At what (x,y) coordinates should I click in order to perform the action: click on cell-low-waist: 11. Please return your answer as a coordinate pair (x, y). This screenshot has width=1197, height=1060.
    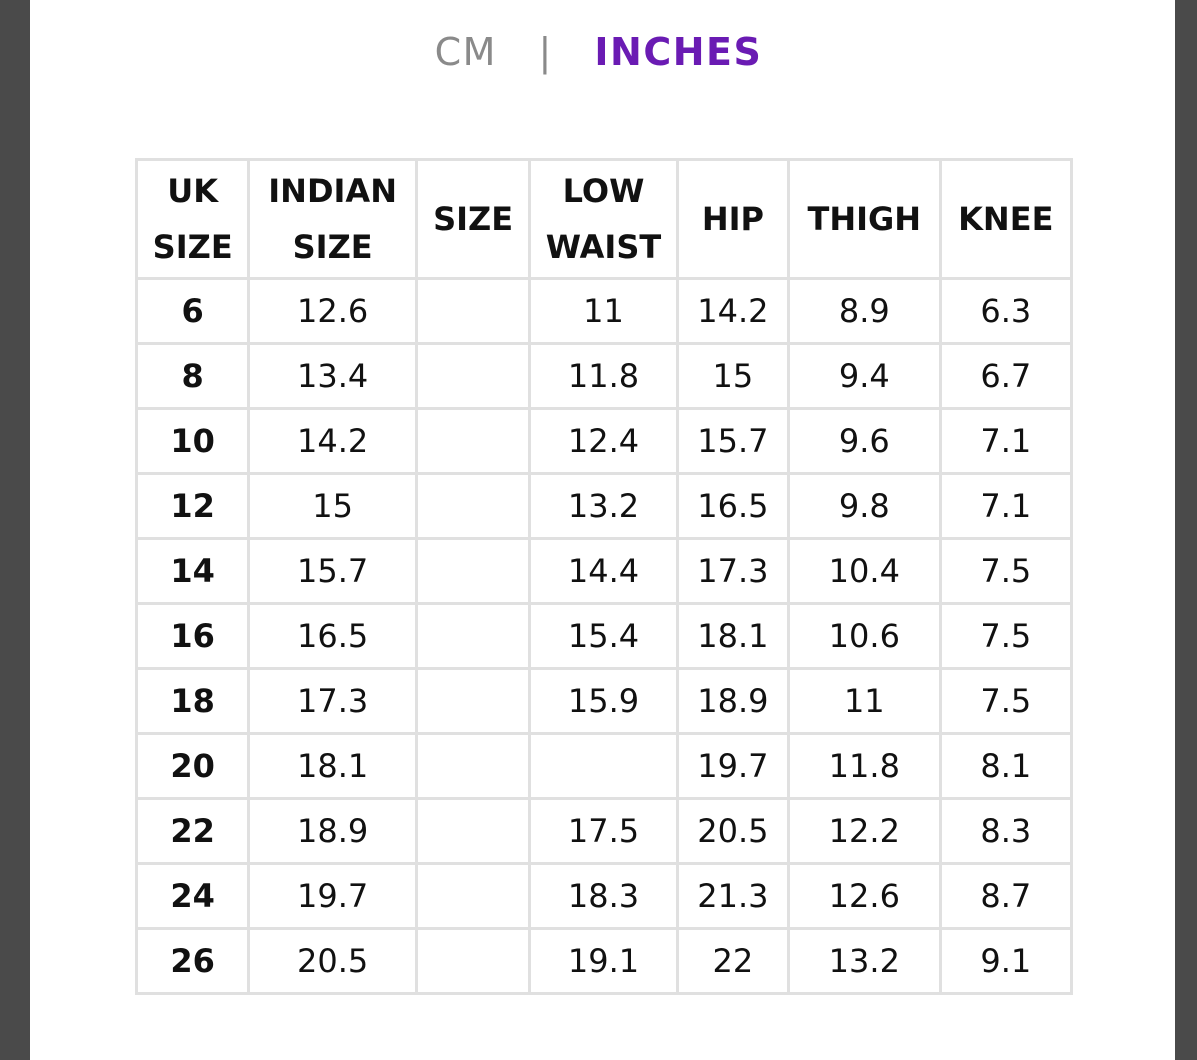
    Looking at the image, I should click on (603, 311).